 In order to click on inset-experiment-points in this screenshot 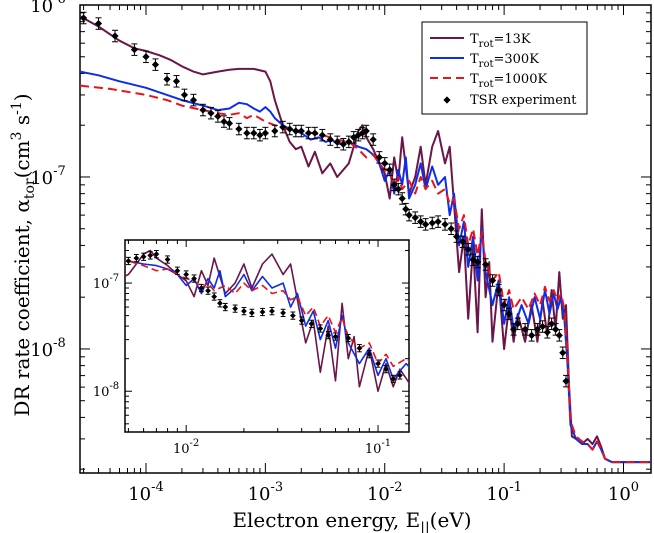, I will do `click(224, 317)`.